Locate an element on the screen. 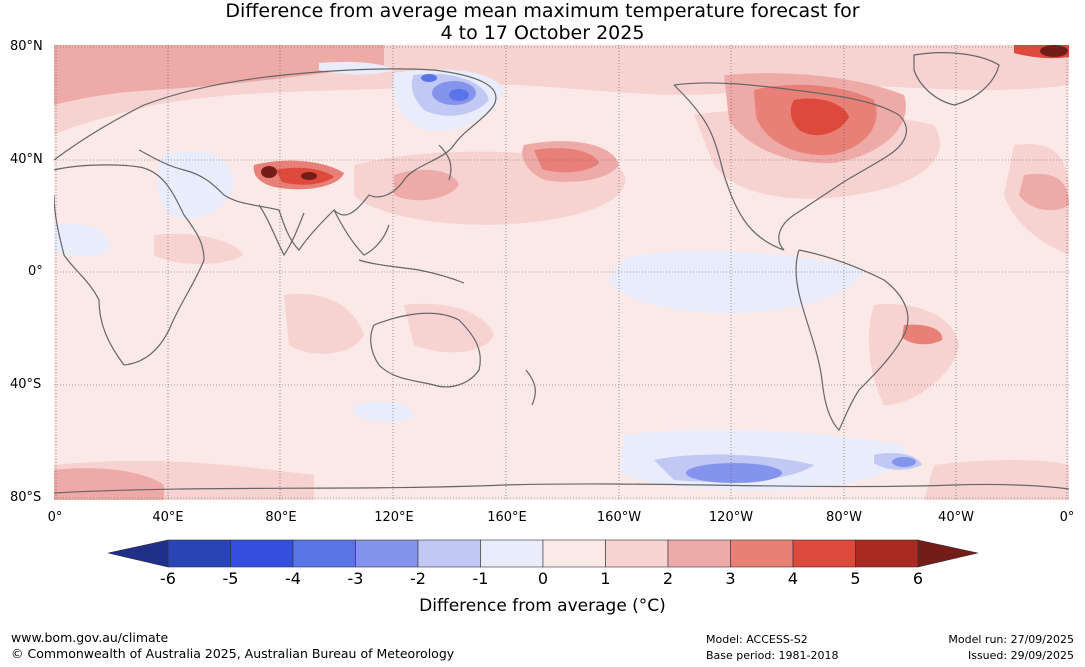 The image size is (1085, 667). footer-issued: Issued: 29/09/2025 is located at coordinates (1020, 655).